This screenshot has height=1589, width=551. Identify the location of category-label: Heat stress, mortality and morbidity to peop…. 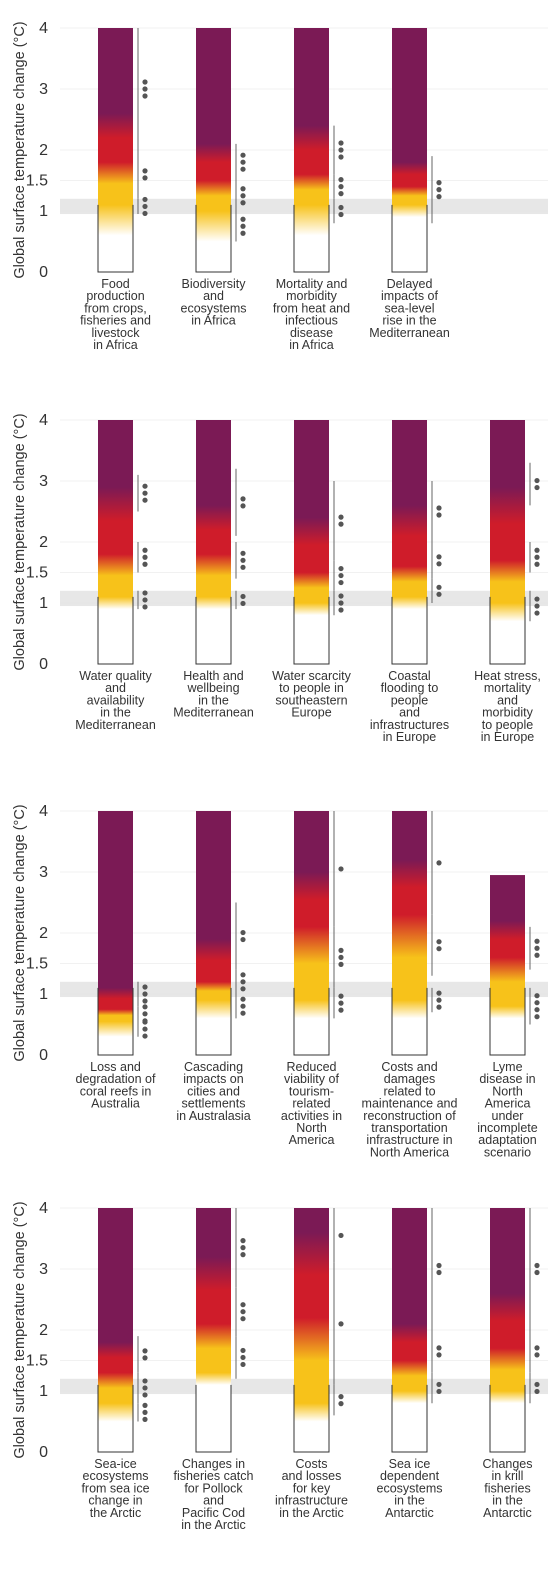
(507, 706).